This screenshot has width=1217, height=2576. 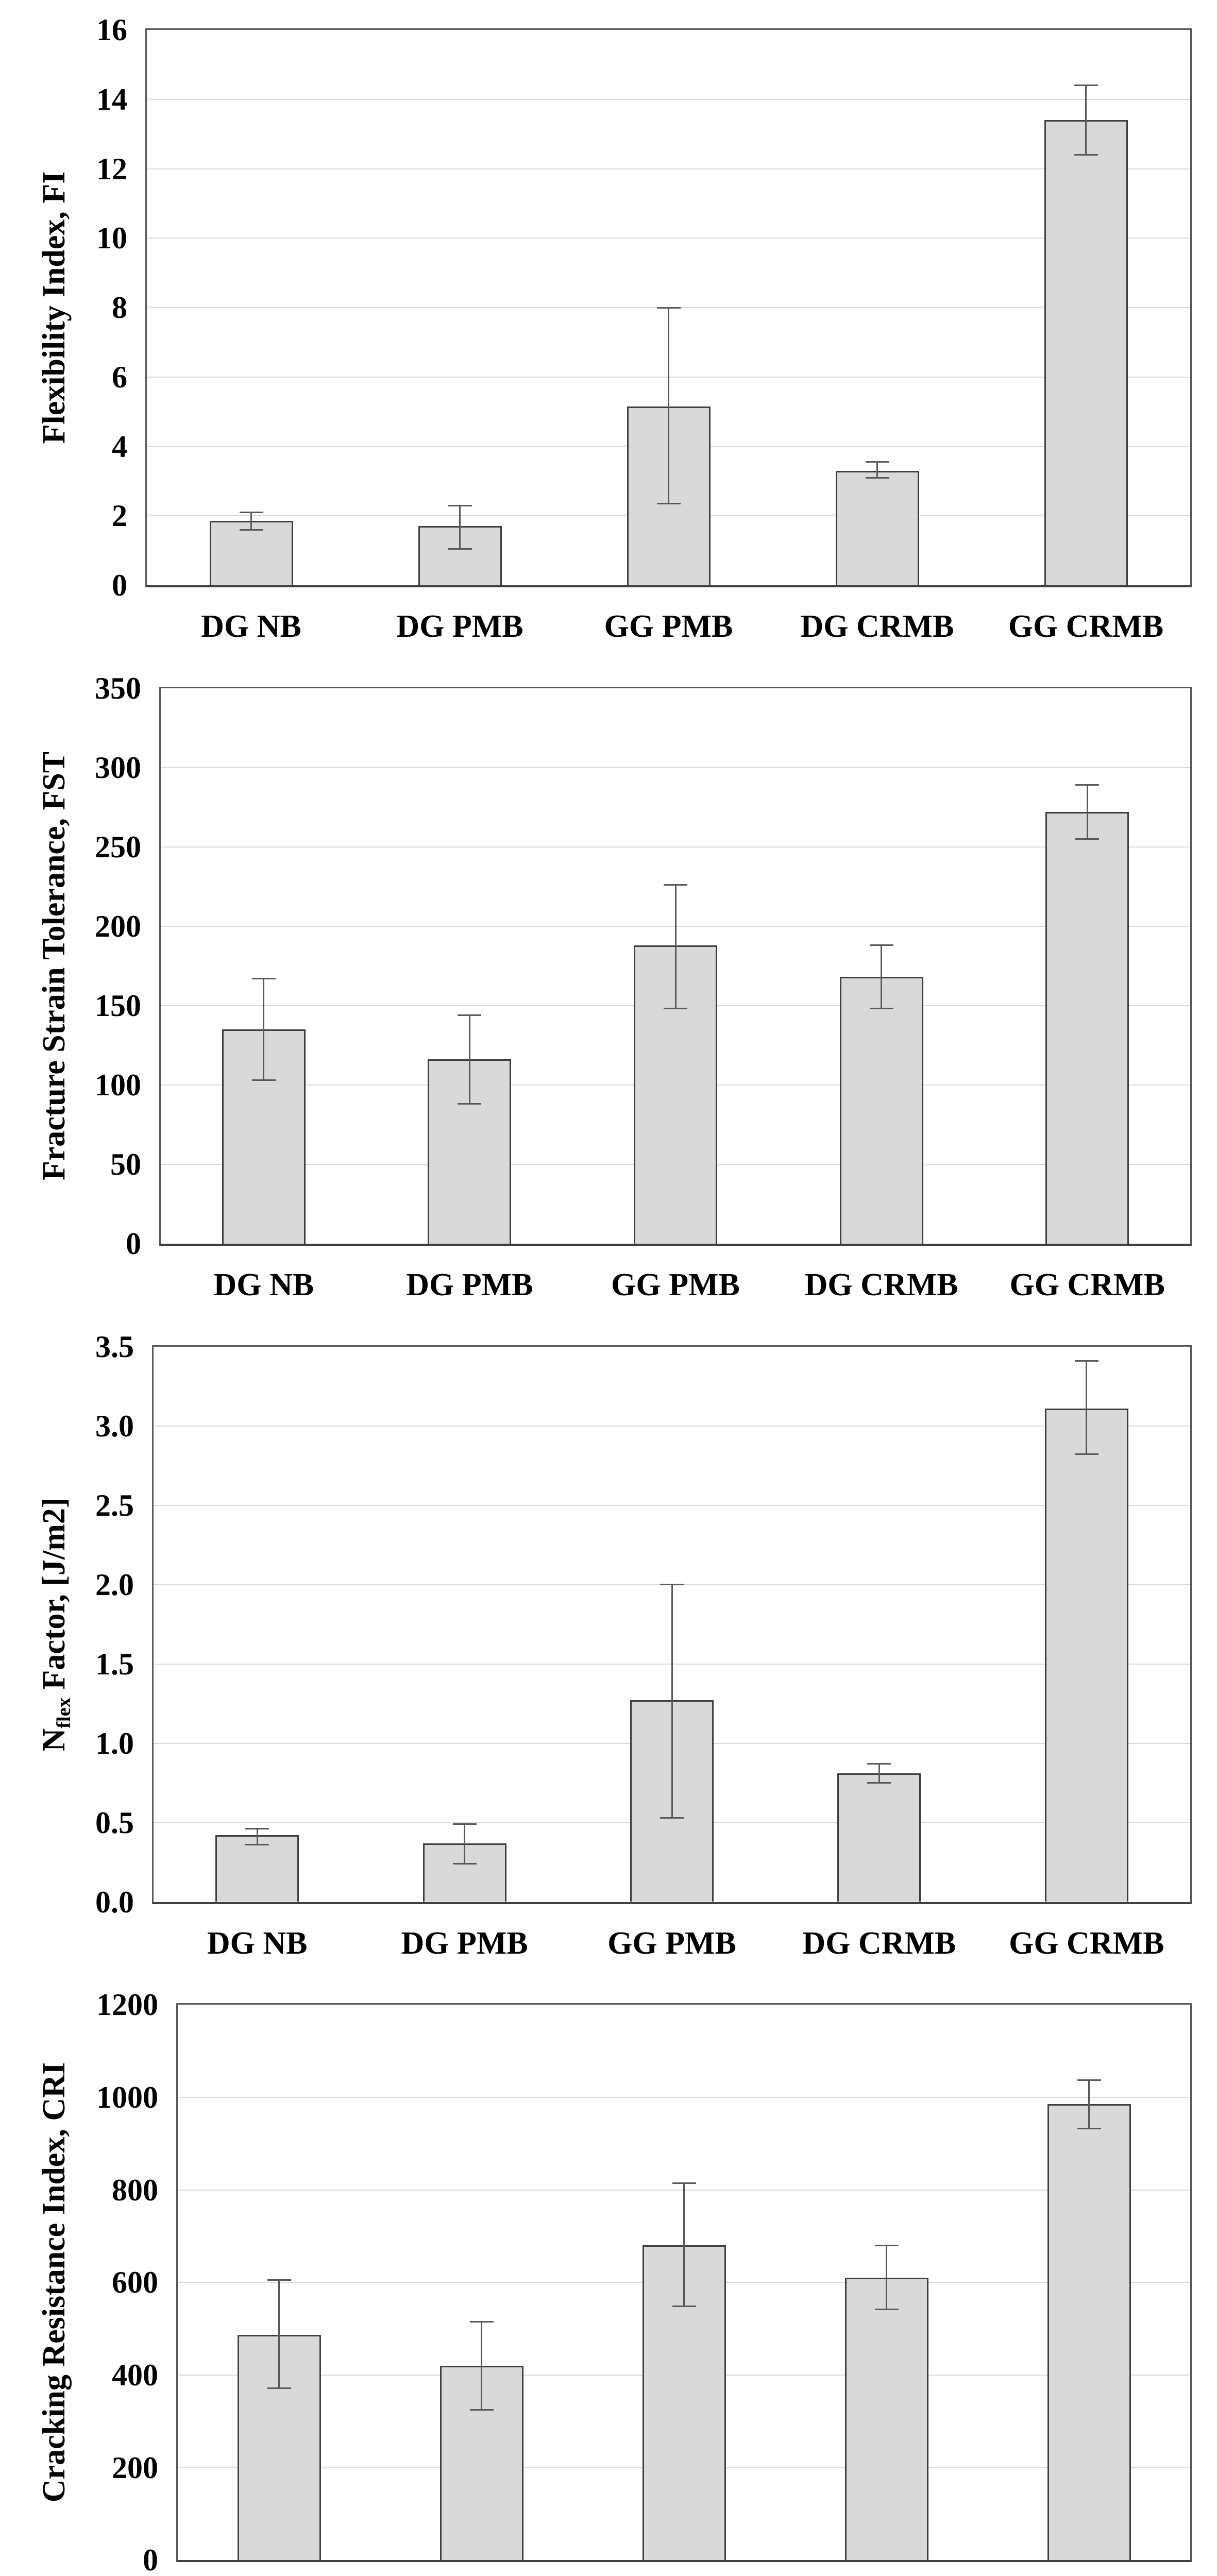 What do you see at coordinates (54, 965) in the screenshot?
I see `y-axis-title-text: Fracture Strain Tolerance, FST` at bounding box center [54, 965].